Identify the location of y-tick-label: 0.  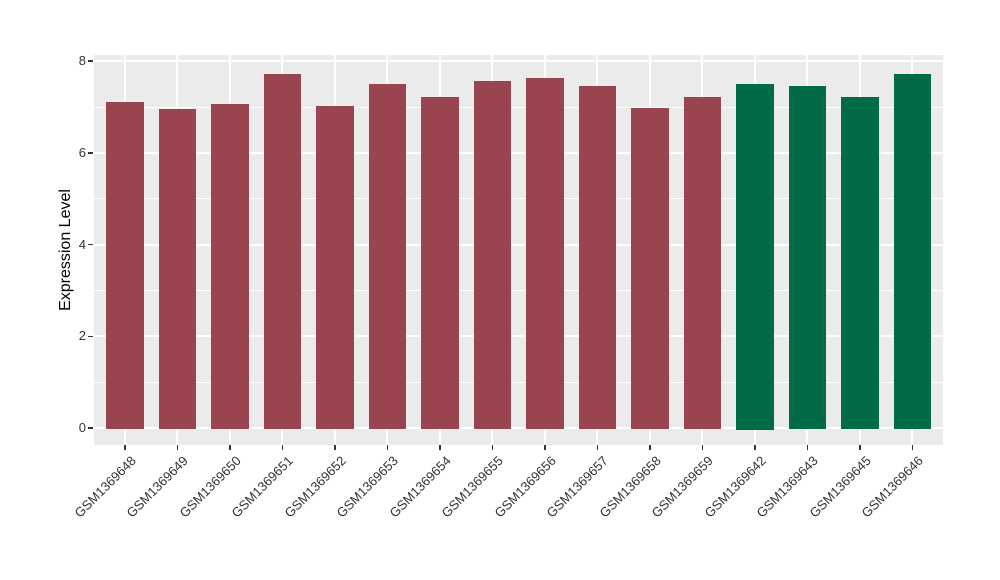
(82, 427).